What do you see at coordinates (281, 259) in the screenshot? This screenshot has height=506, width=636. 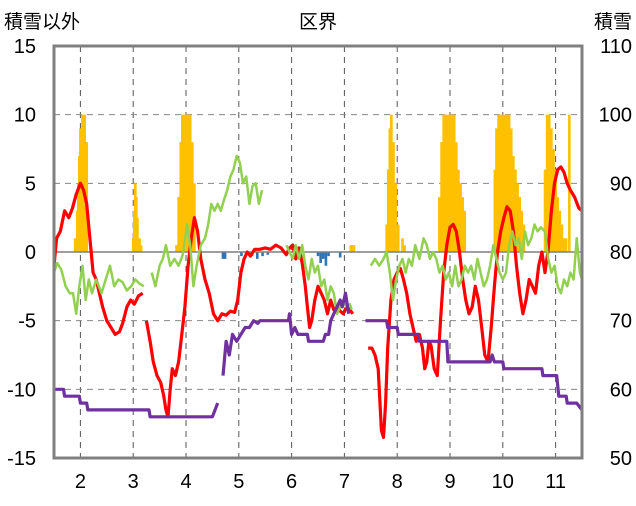 I see `blue-bars` at bounding box center [281, 259].